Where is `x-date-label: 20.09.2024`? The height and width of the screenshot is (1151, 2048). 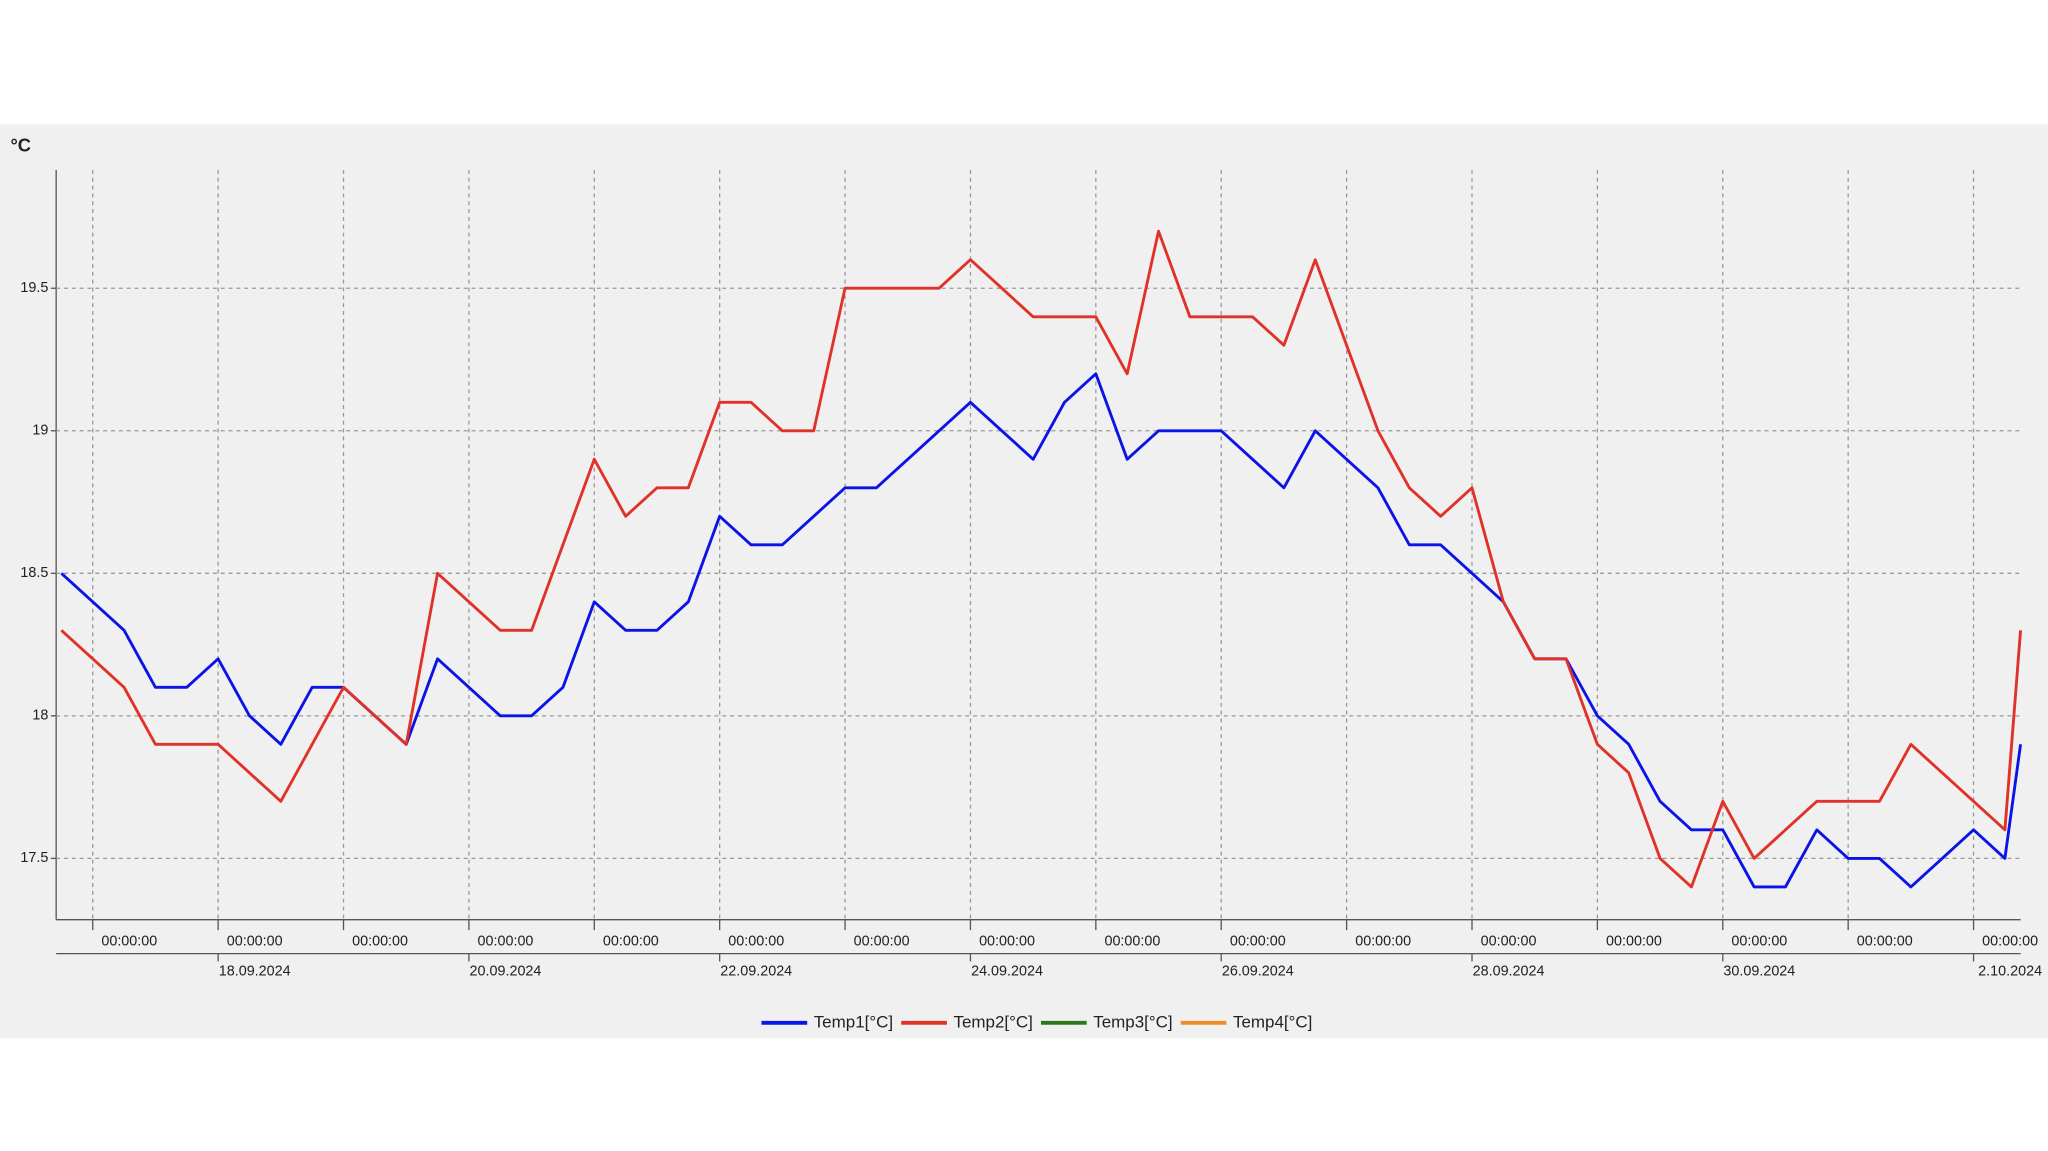
x-date-label: 20.09.2024 is located at coordinates (506, 972).